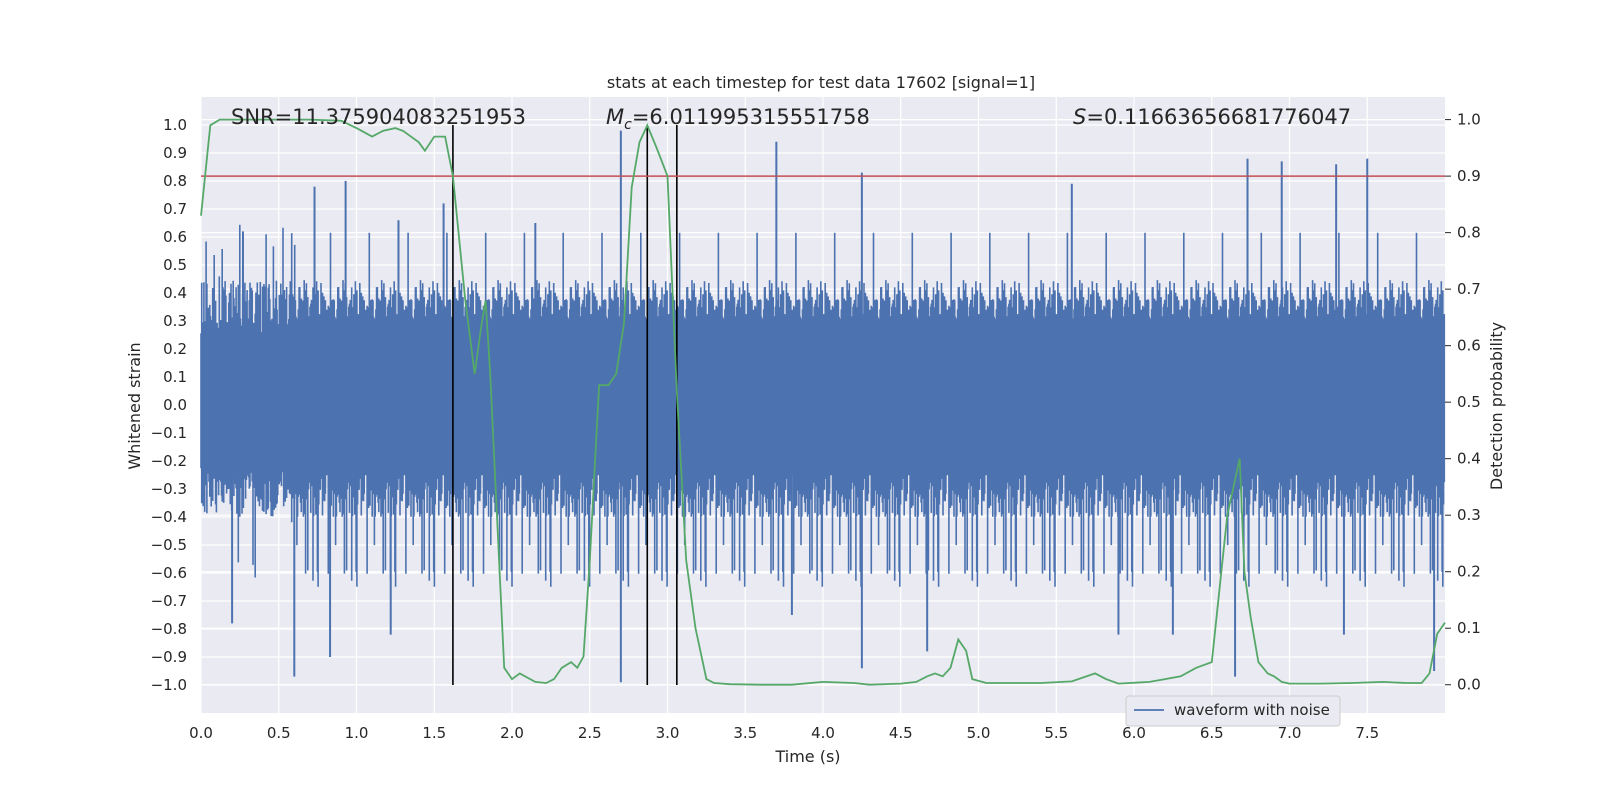  I want to click on y-left-tick-label: 0.4, so click(175, 293).